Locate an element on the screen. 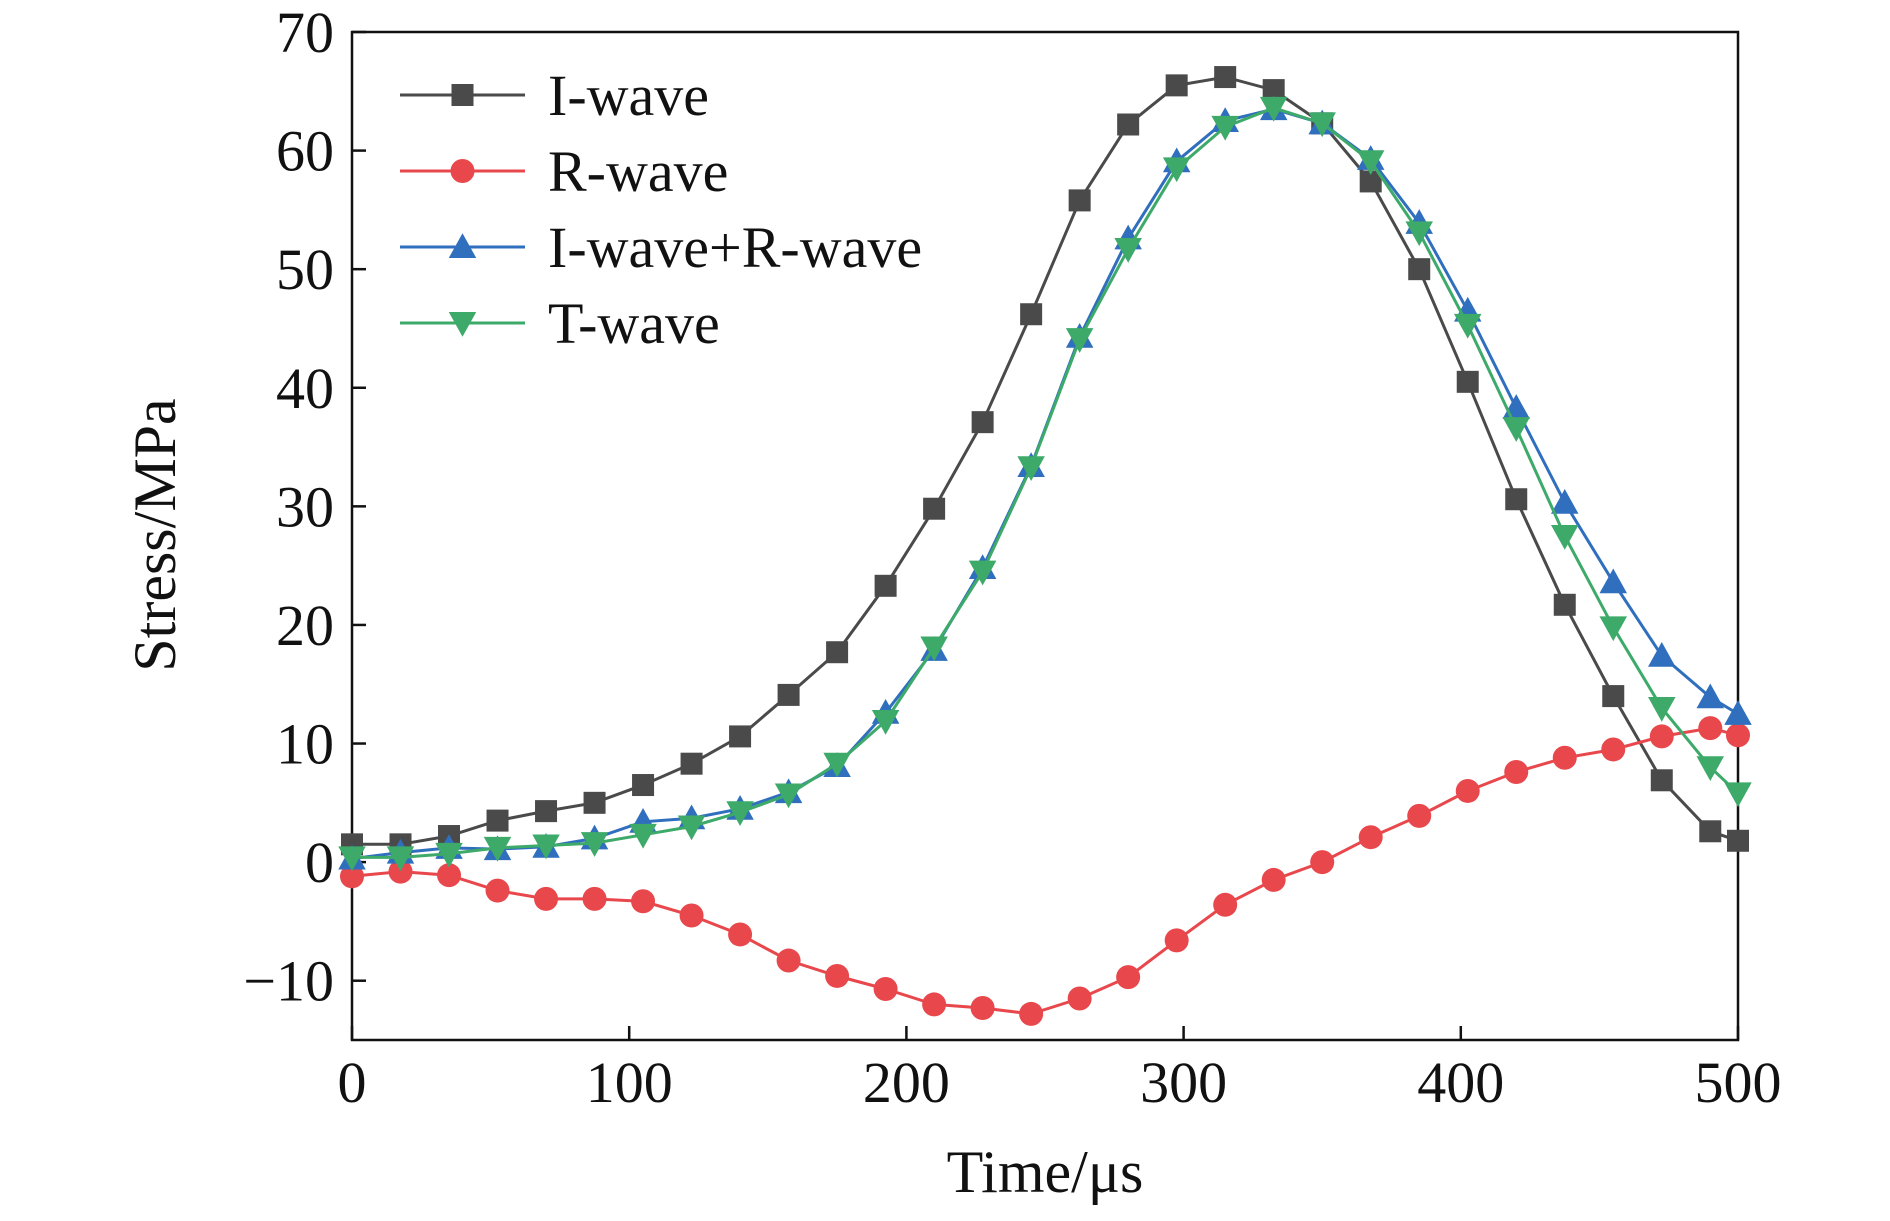  legend-item: I-wave is located at coordinates (554, 95).